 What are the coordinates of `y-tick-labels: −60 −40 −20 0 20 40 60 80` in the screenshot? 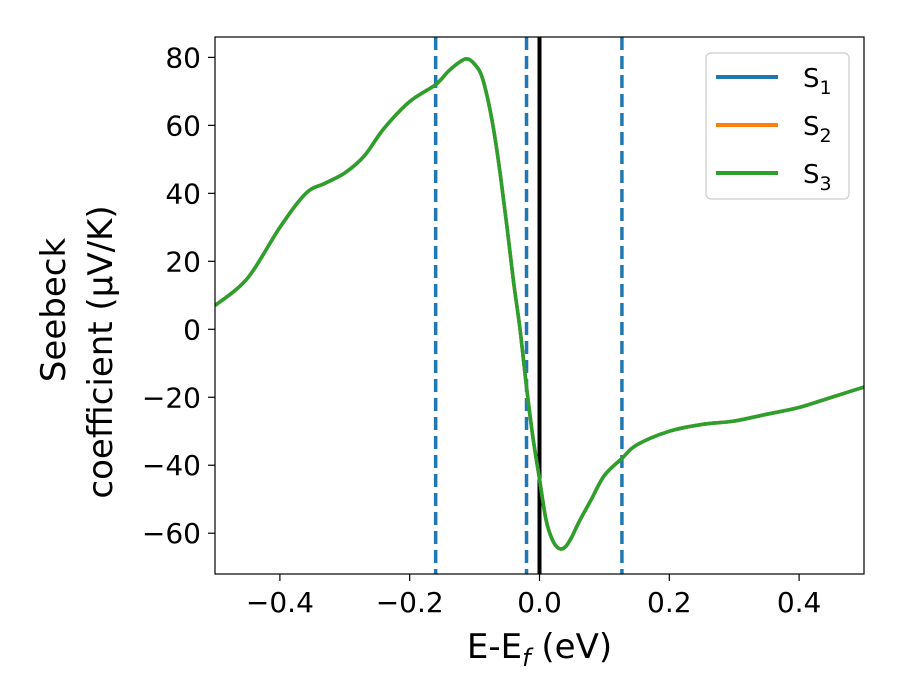 It's located at (171, 295).